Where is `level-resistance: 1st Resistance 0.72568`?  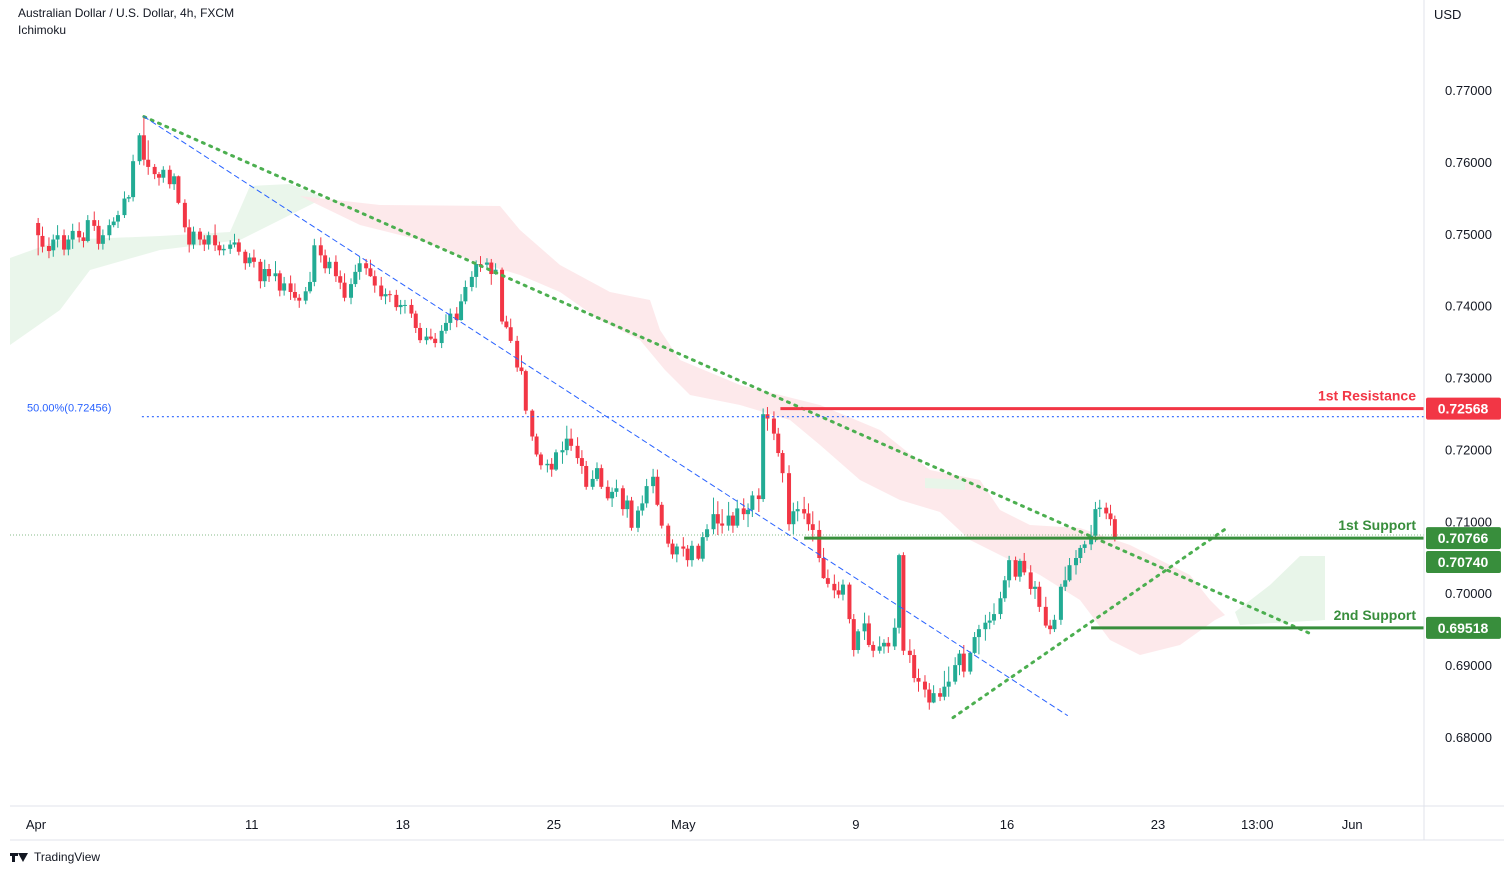 level-resistance: 1st Resistance 0.72568 is located at coordinates (1140, 404).